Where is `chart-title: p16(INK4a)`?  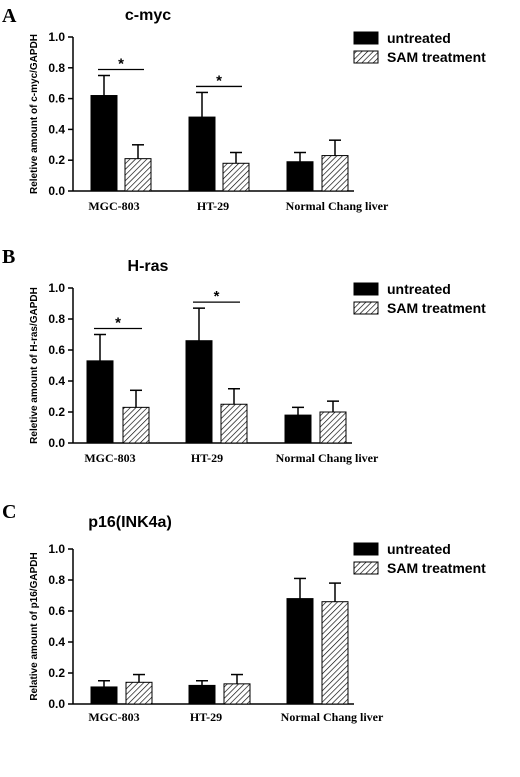 chart-title: p16(INK4a) is located at coordinates (130, 522).